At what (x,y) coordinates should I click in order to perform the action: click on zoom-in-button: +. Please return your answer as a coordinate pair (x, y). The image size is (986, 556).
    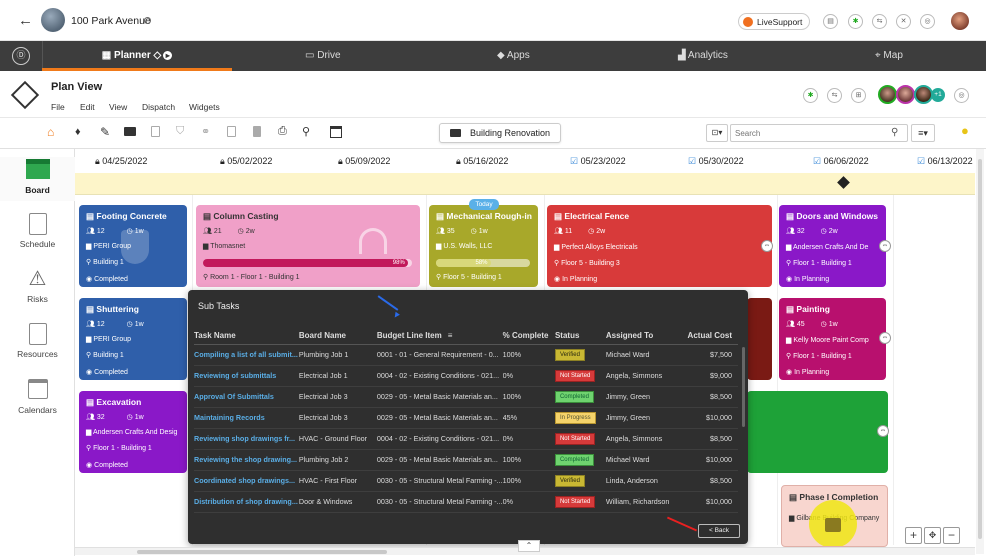
    Looking at the image, I should click on (913, 535).